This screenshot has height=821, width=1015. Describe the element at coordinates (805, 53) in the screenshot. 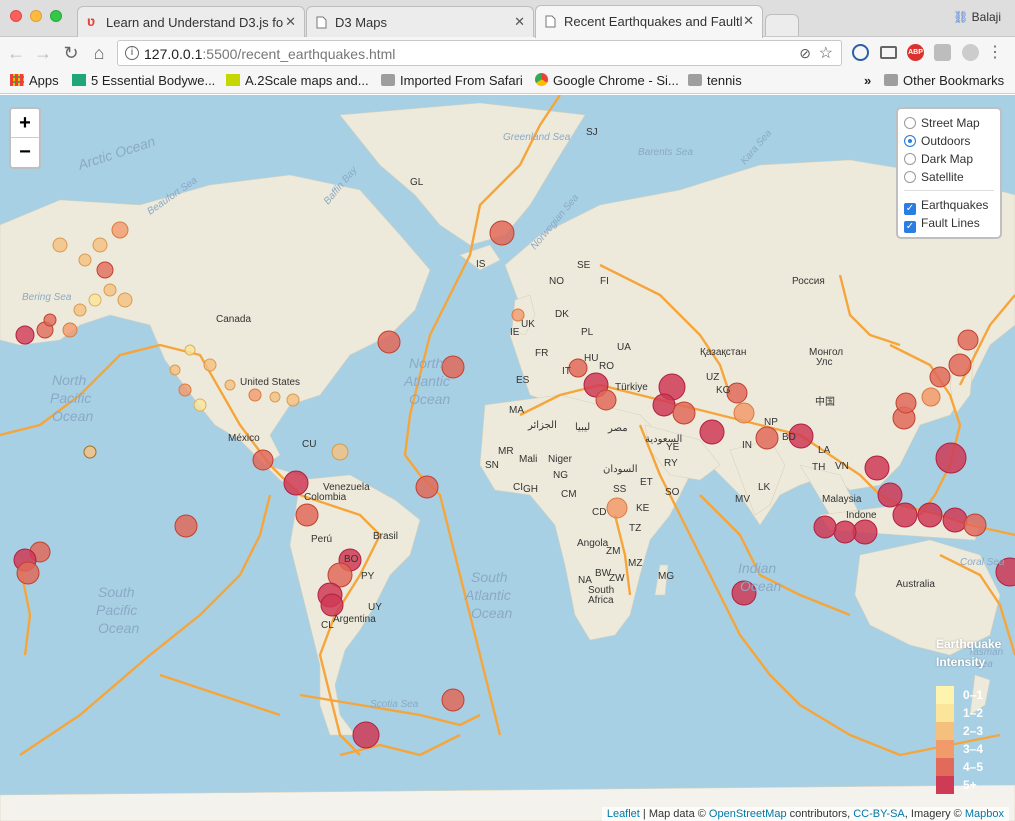

I see `blocked-content-icon: ⊘` at that location.